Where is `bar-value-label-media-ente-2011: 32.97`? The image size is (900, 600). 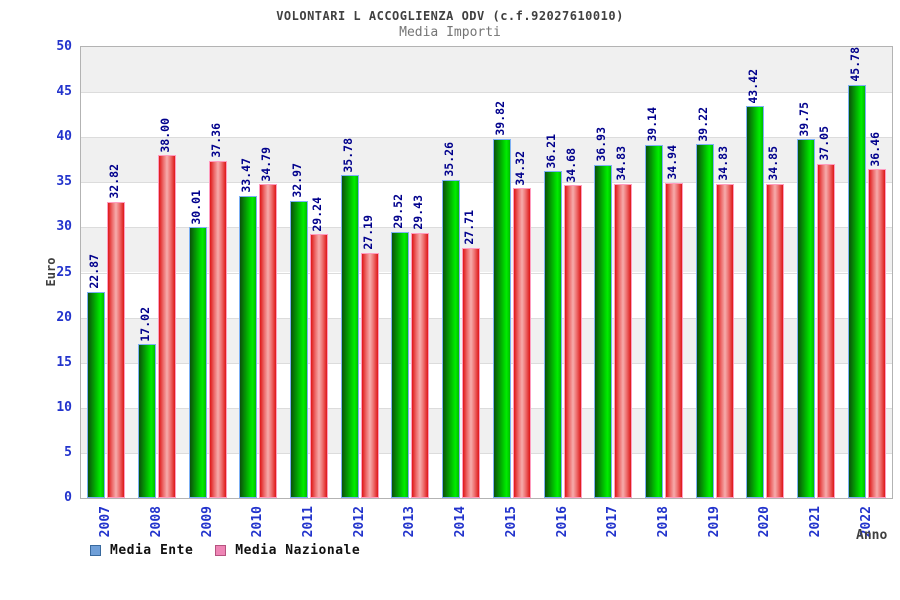 bar-value-label-media-ente-2011: 32.97 is located at coordinates (297, 180).